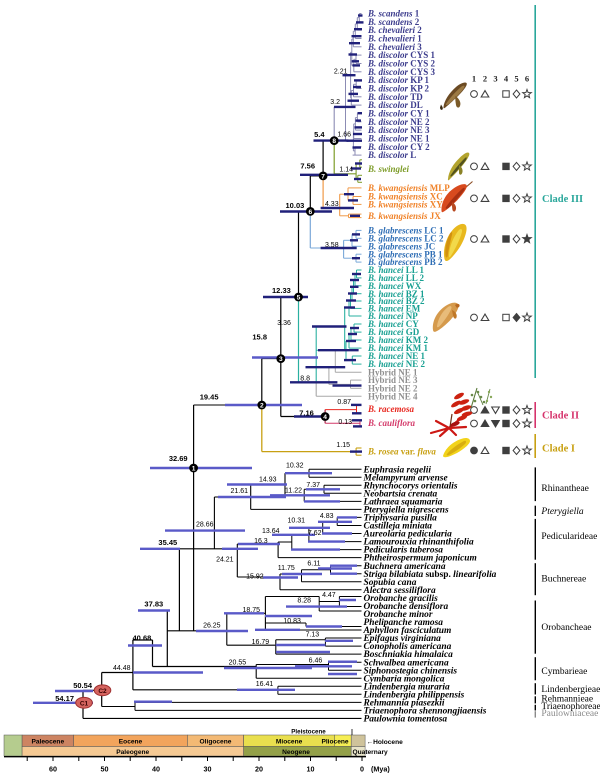  I want to click on svg-text: B. discolor NE 1, so click(398, 139).